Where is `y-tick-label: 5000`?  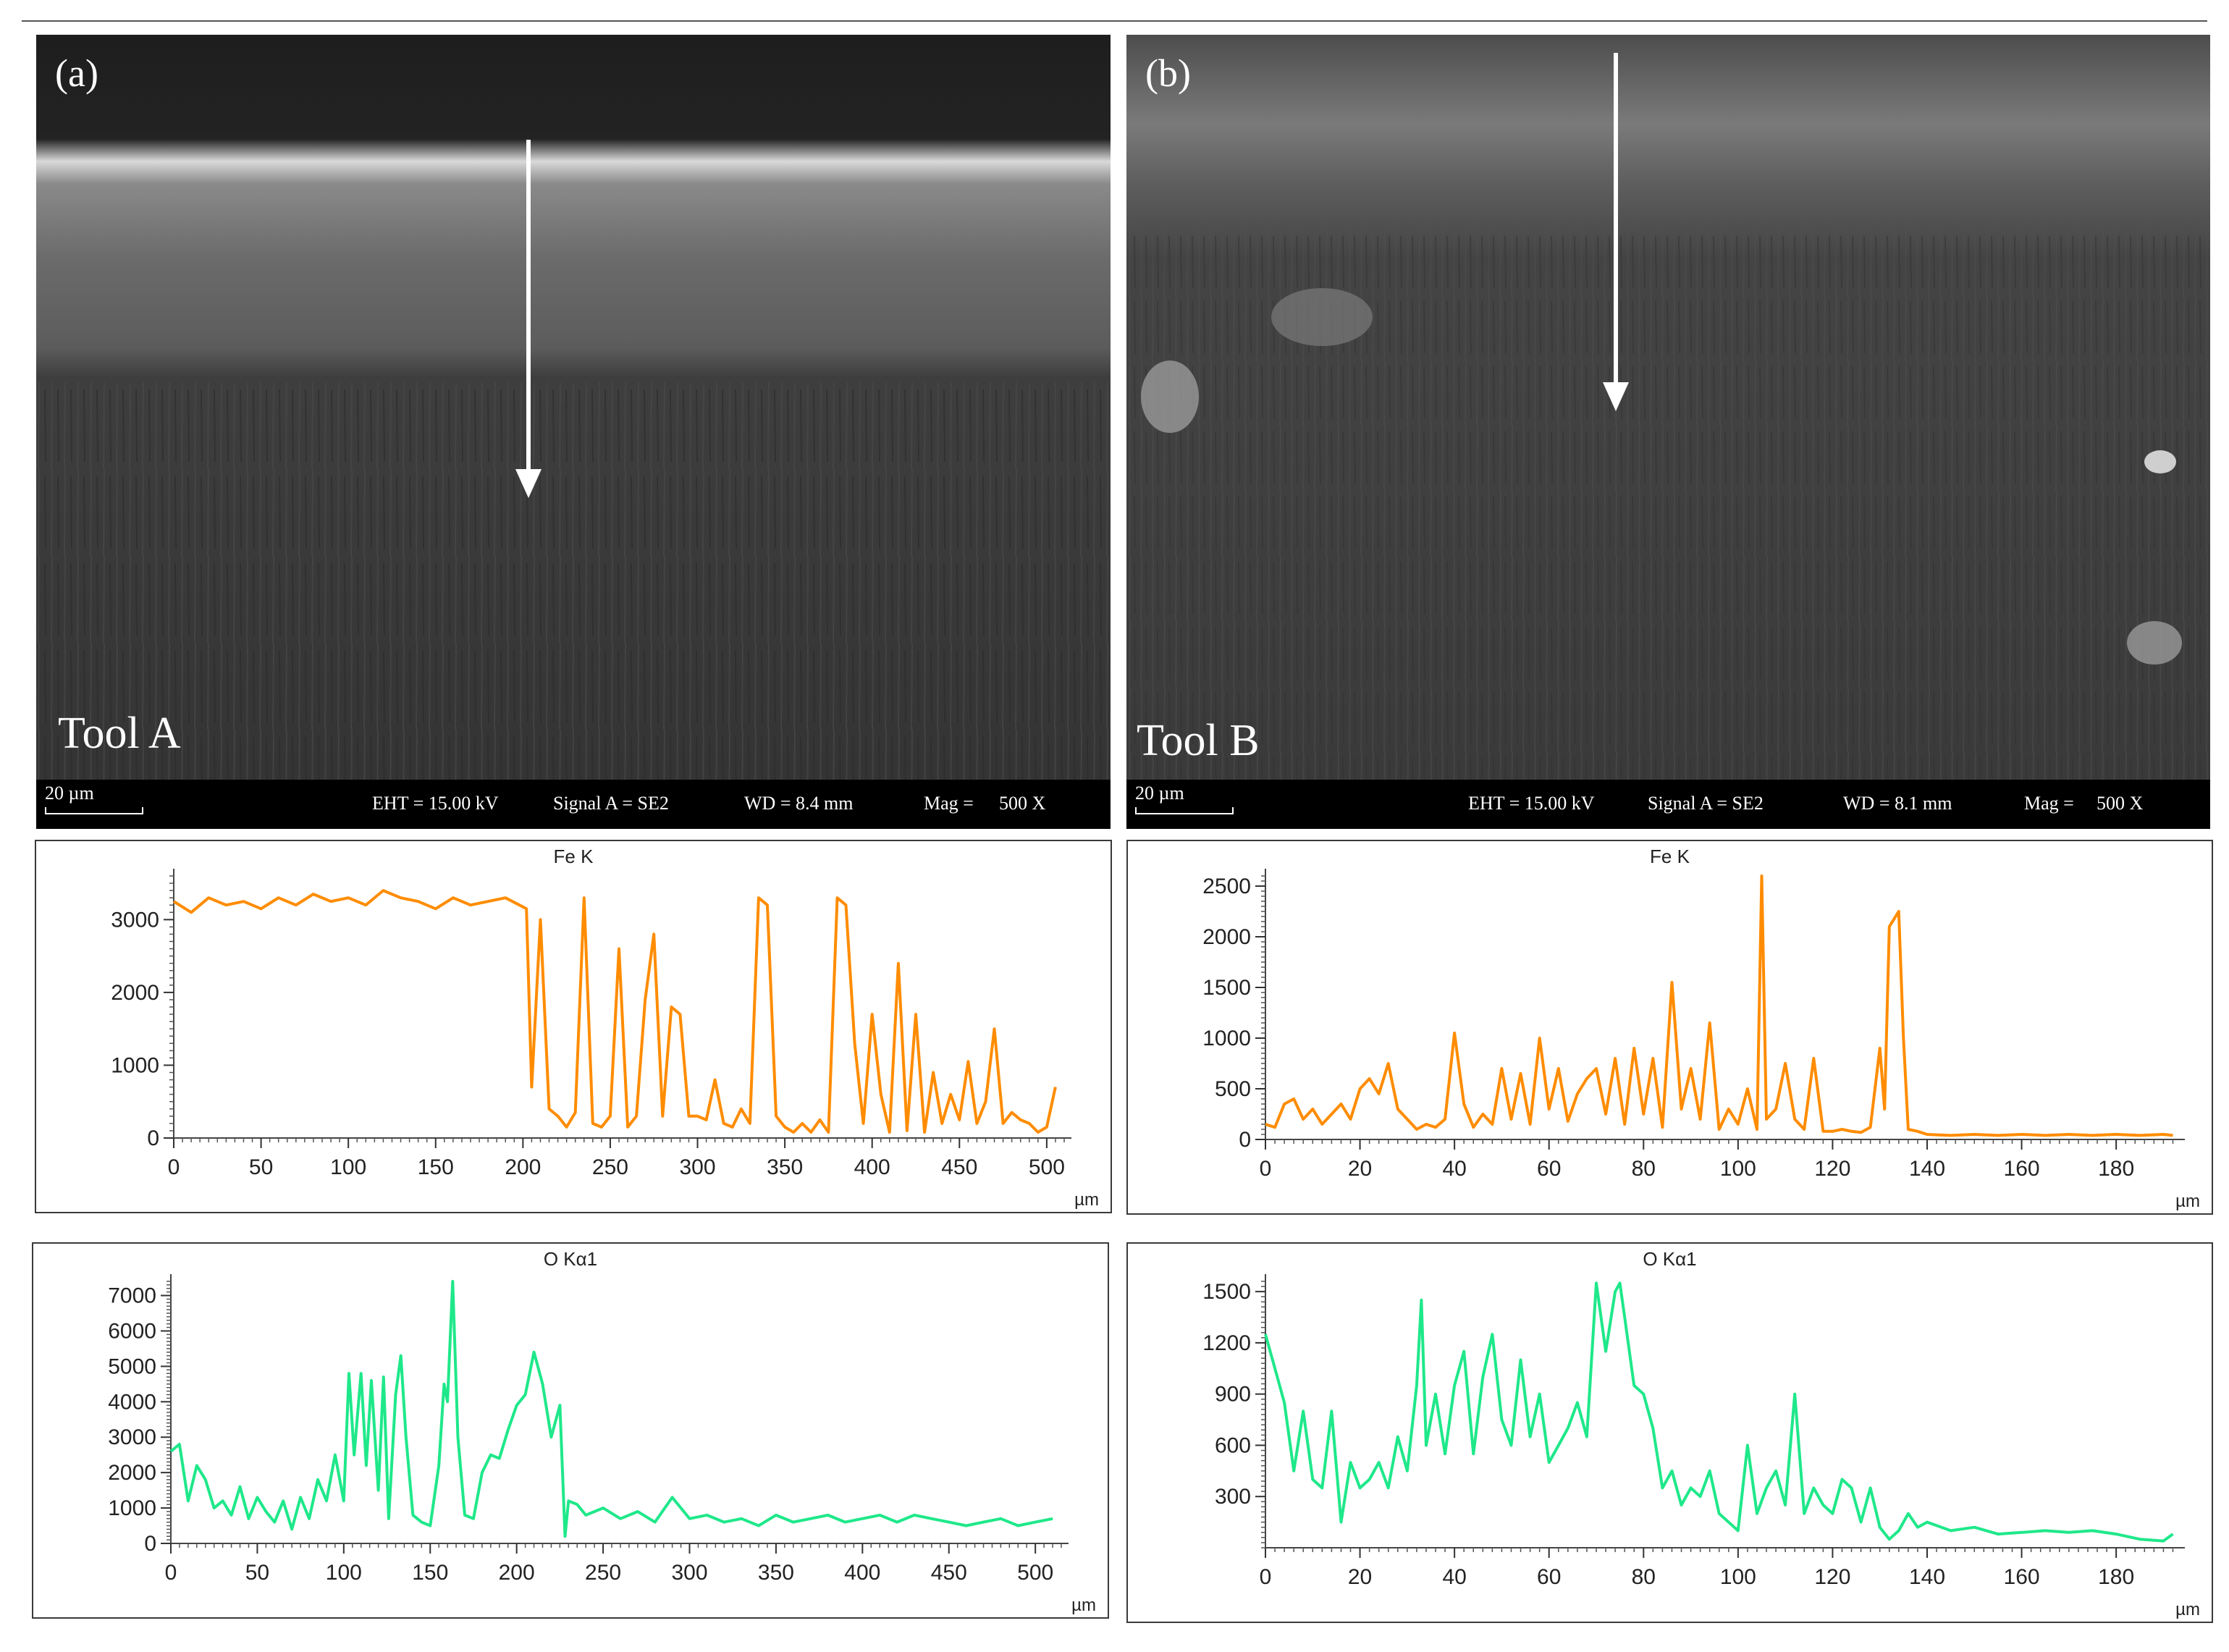 y-tick-label: 5000 is located at coordinates (132, 1366).